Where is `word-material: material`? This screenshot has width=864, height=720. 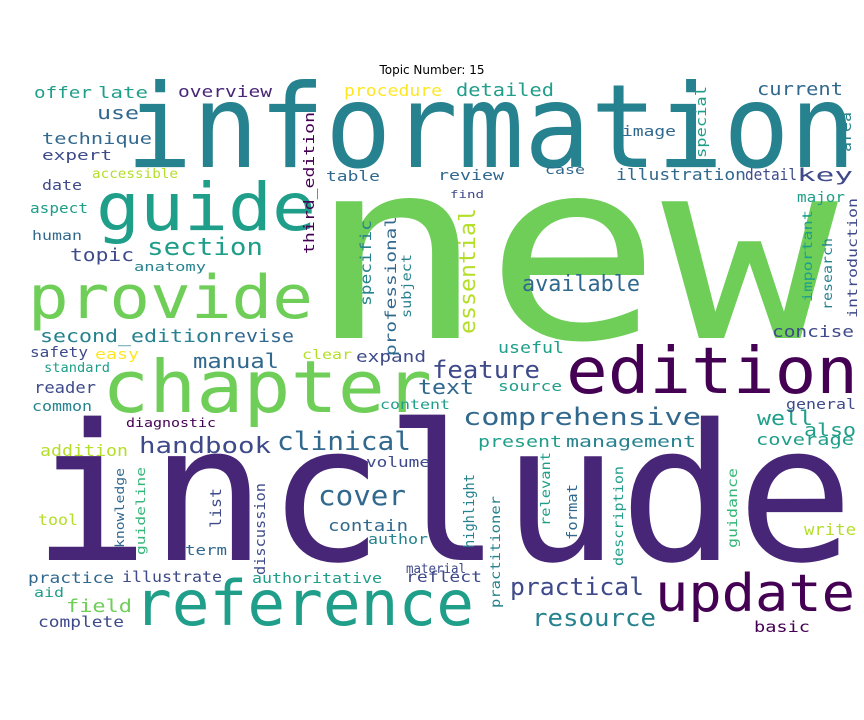 word-material: material is located at coordinates (436, 569).